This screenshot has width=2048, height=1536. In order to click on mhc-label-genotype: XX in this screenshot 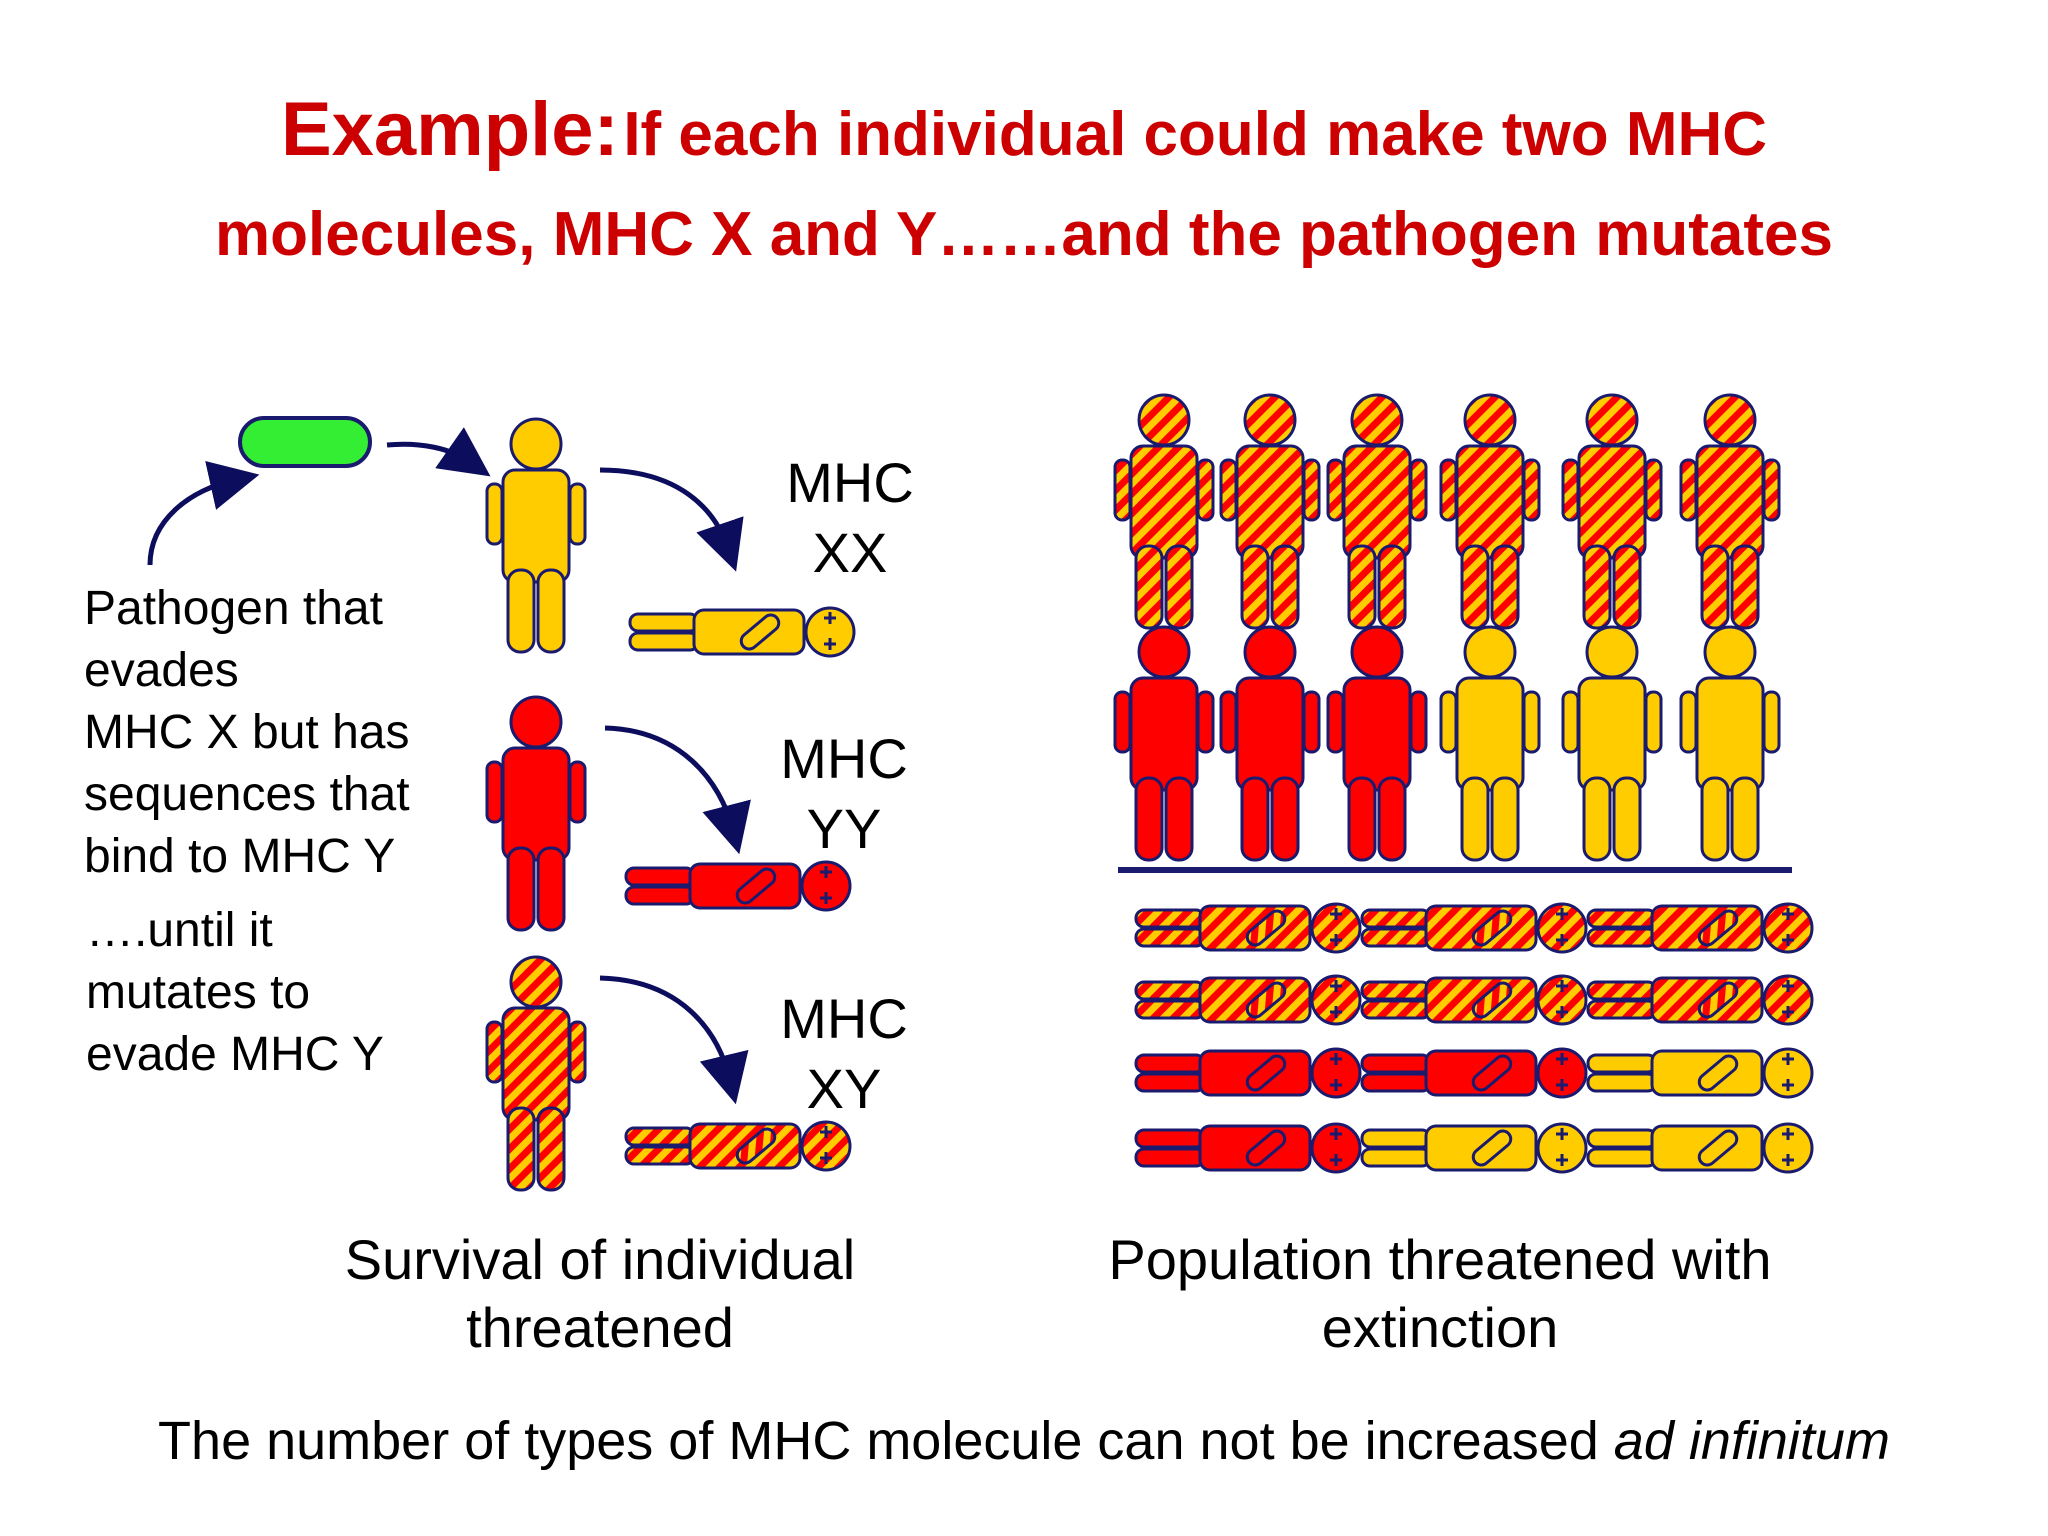, I will do `click(850, 552)`.